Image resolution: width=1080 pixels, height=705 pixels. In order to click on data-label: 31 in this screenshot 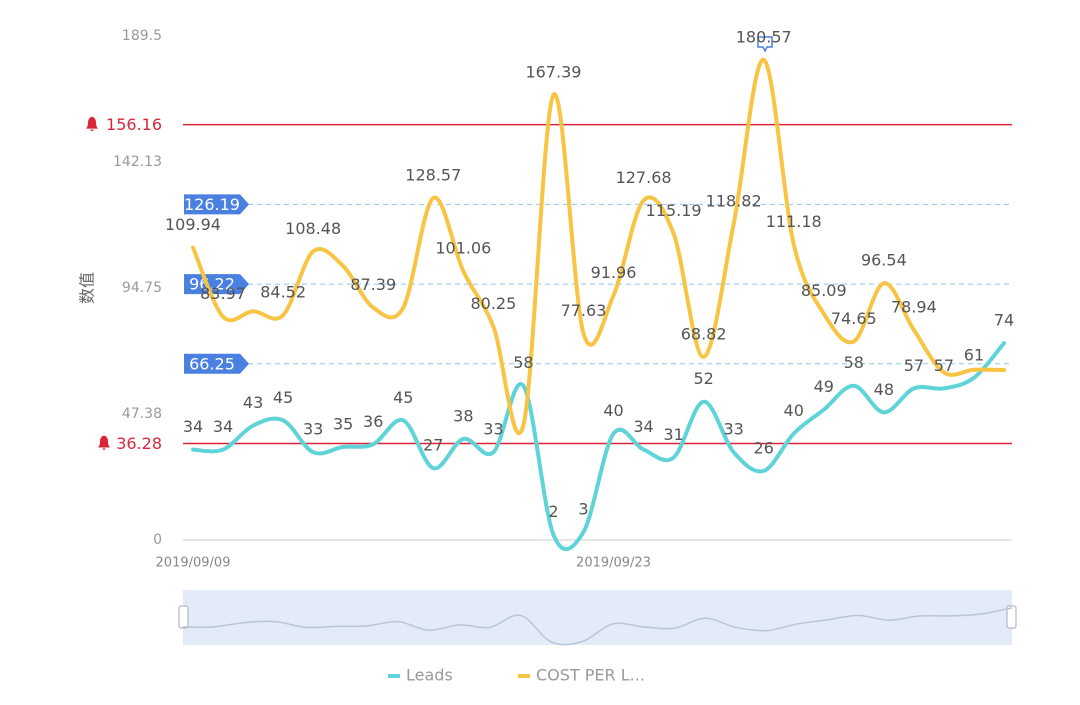, I will do `click(673, 434)`.